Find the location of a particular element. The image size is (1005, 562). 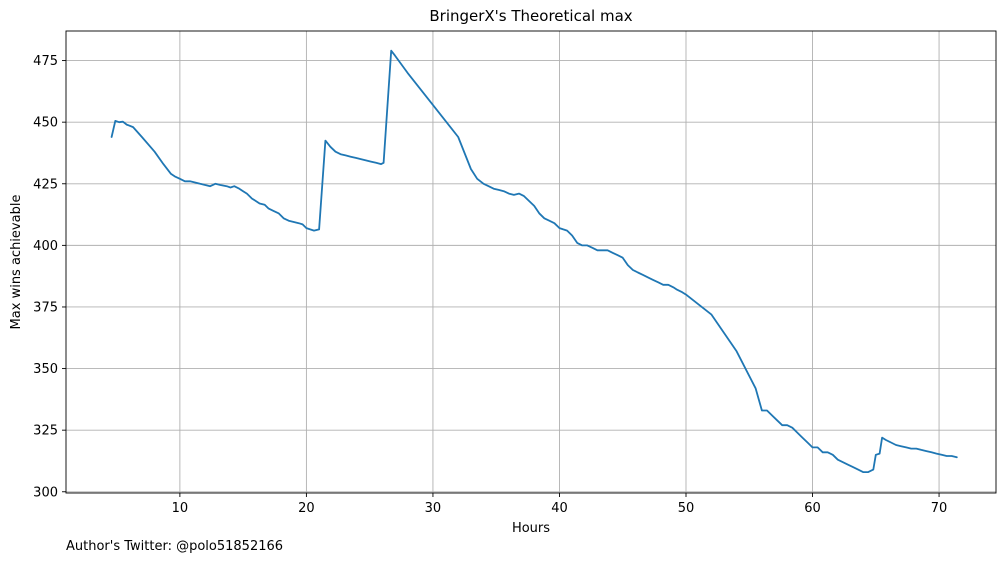

x-tick-label: 50 is located at coordinates (686, 508).